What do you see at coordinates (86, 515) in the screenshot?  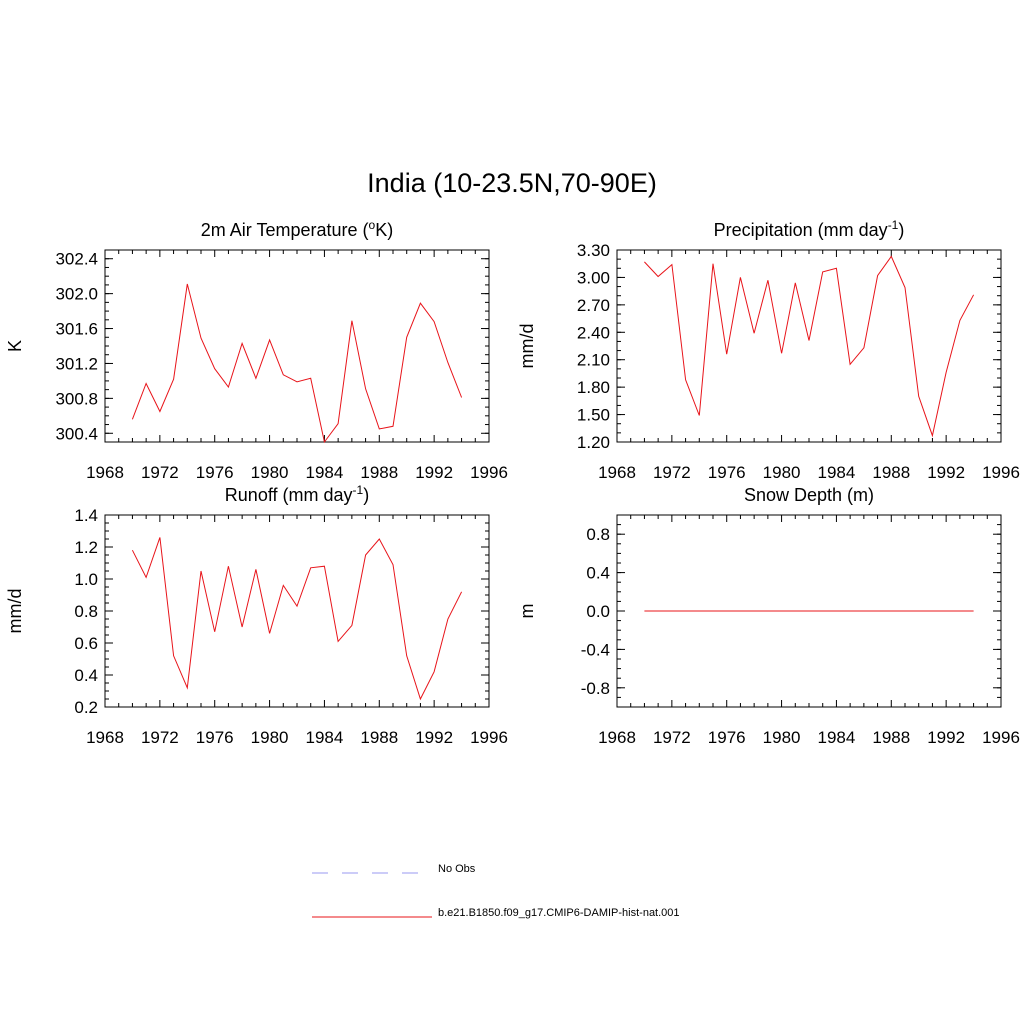 I see `y-tick-label: 1.4` at bounding box center [86, 515].